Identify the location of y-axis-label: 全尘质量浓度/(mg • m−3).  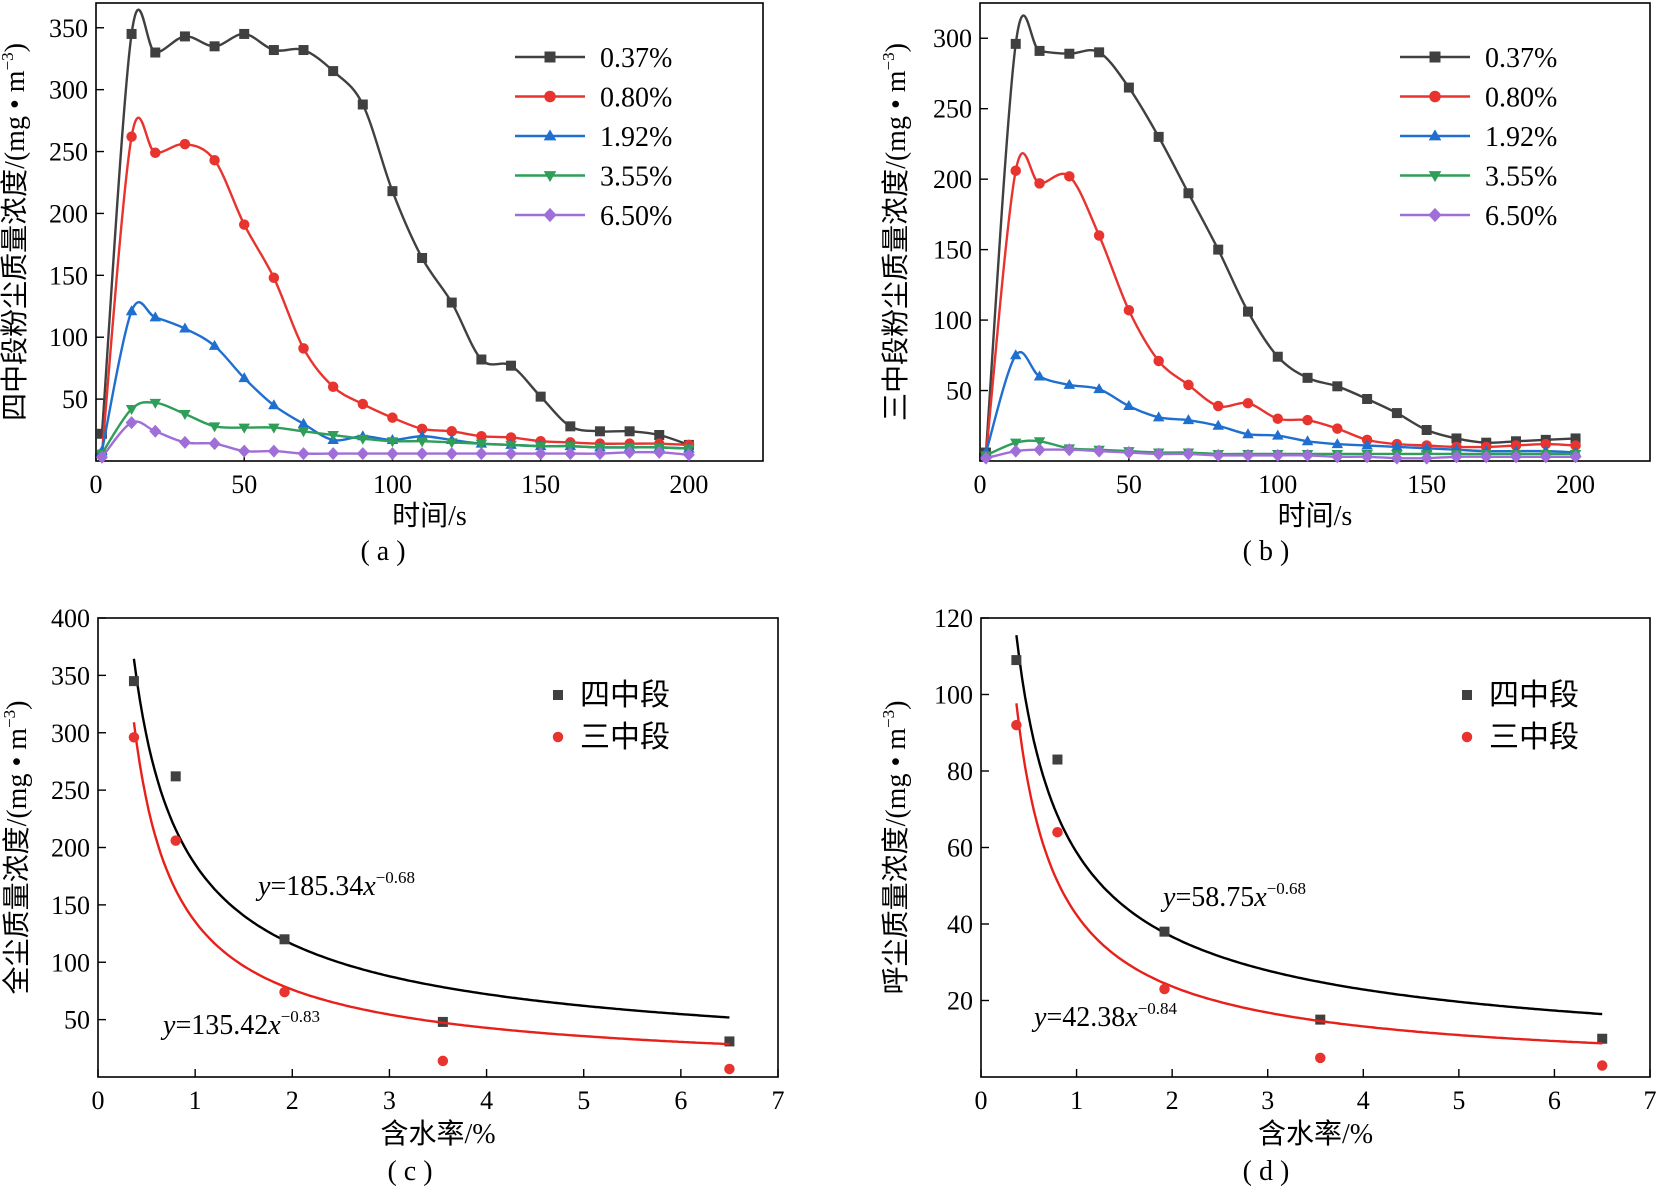
(16, 848).